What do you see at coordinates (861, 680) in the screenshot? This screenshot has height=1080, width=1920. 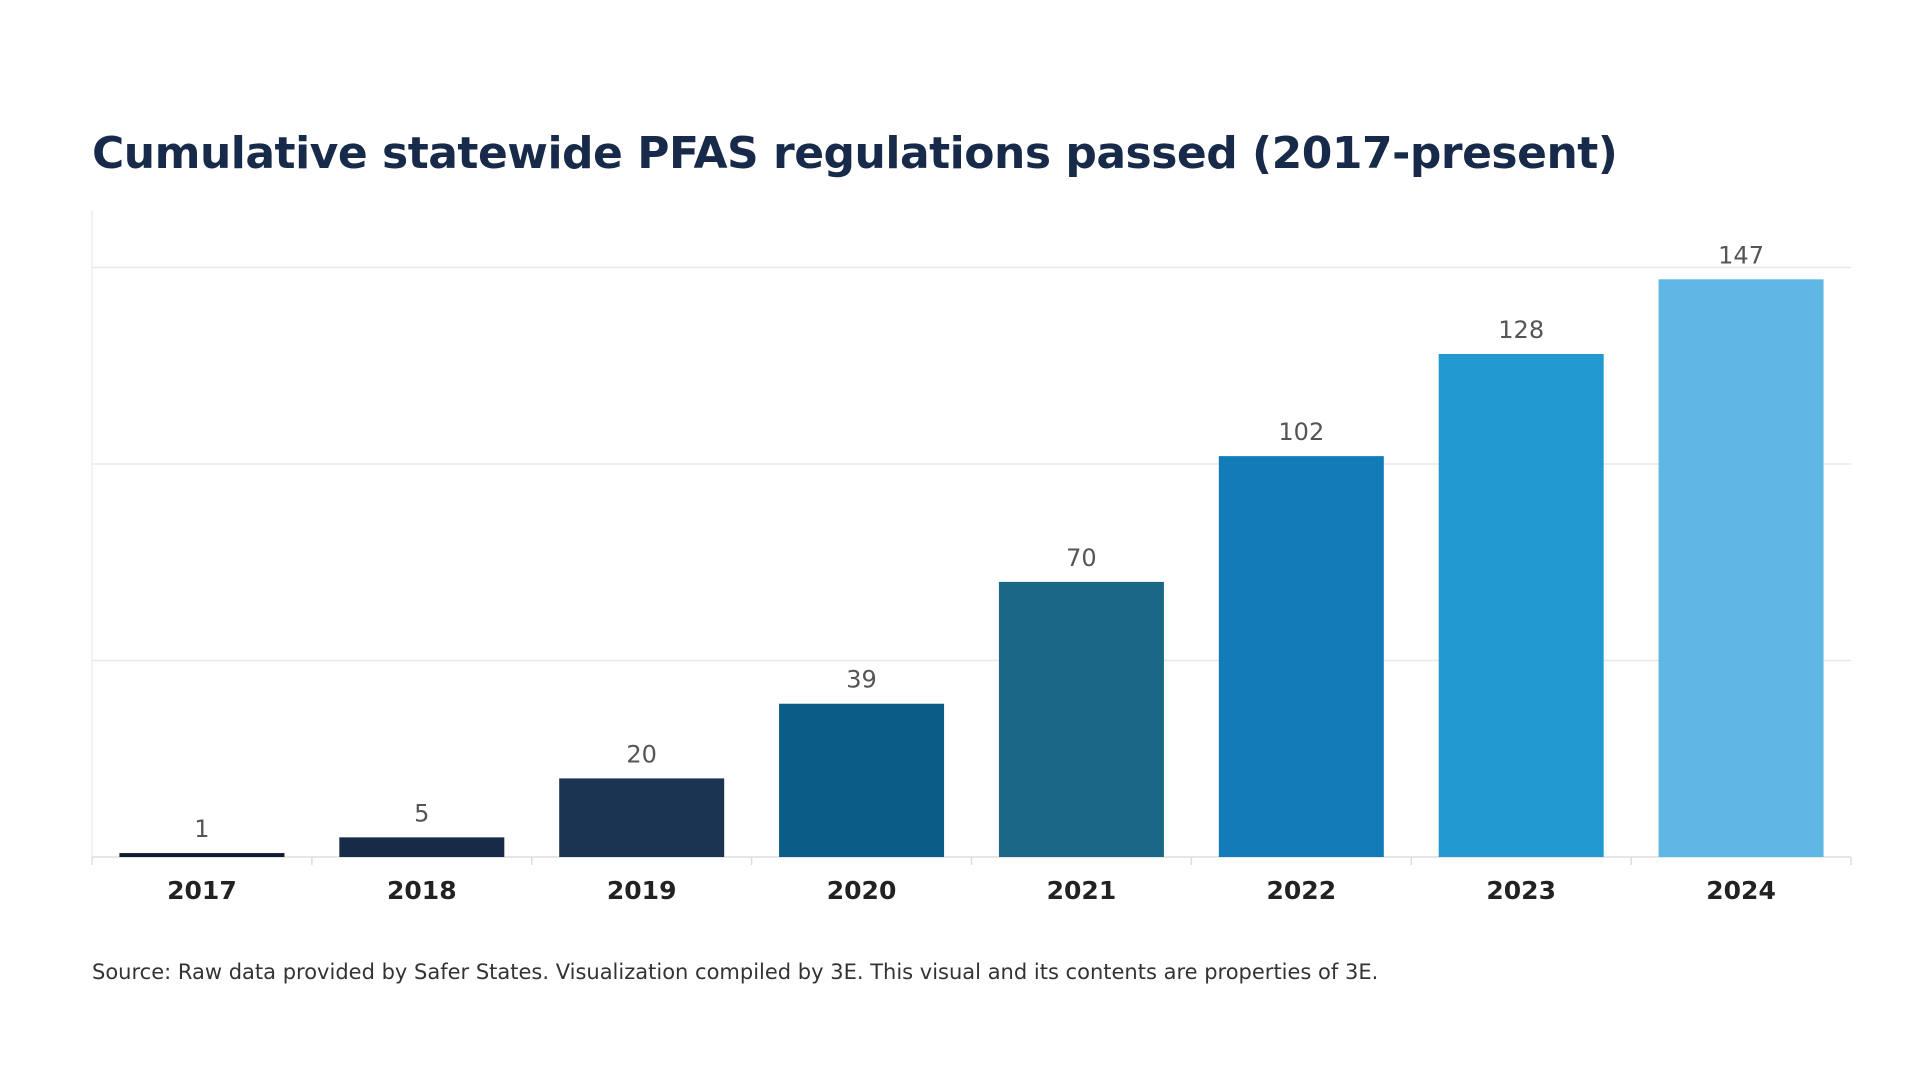 I see `data-label: 39` at bounding box center [861, 680].